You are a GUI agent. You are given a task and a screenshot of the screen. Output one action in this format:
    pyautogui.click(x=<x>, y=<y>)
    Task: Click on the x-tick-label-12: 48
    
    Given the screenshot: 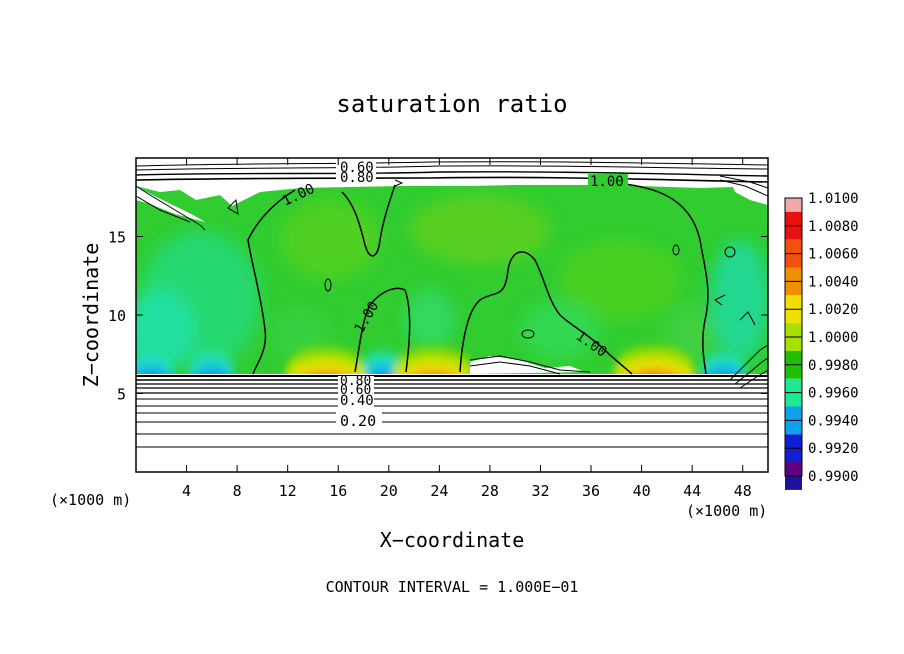 What is the action you would take?
    pyautogui.click(x=743, y=491)
    